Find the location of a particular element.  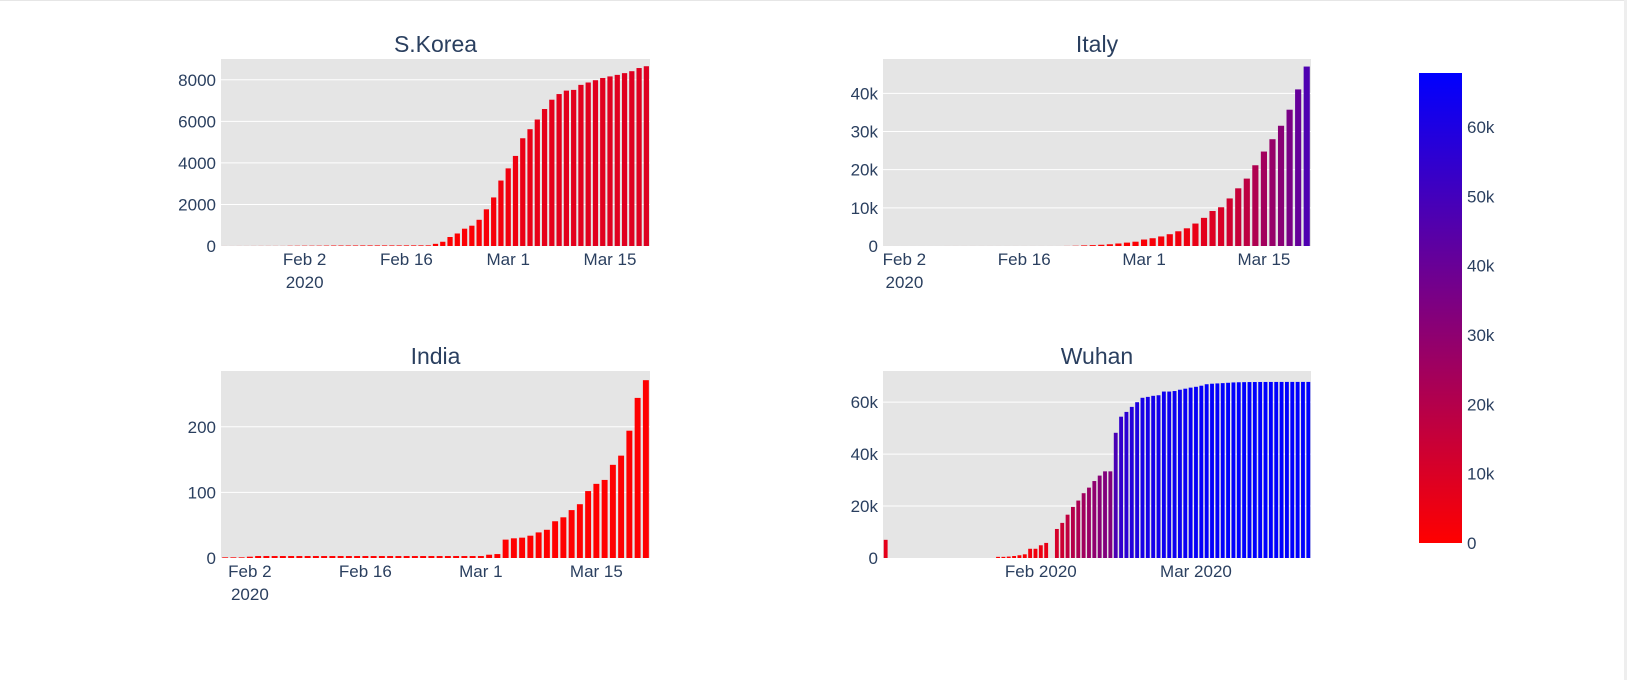

right-scrollbar-edge is located at coordinates (1625, 340).